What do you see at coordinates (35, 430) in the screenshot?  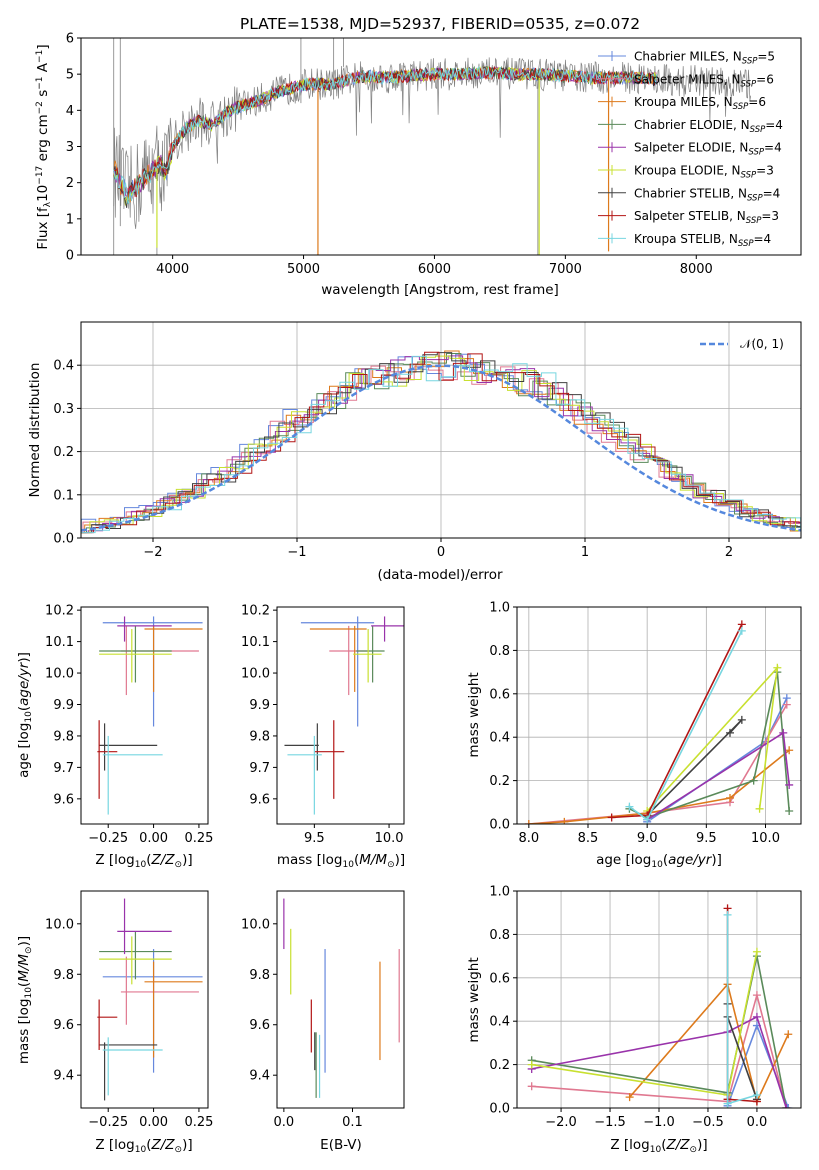 I see `residual-ylabel: Normed distribution` at bounding box center [35, 430].